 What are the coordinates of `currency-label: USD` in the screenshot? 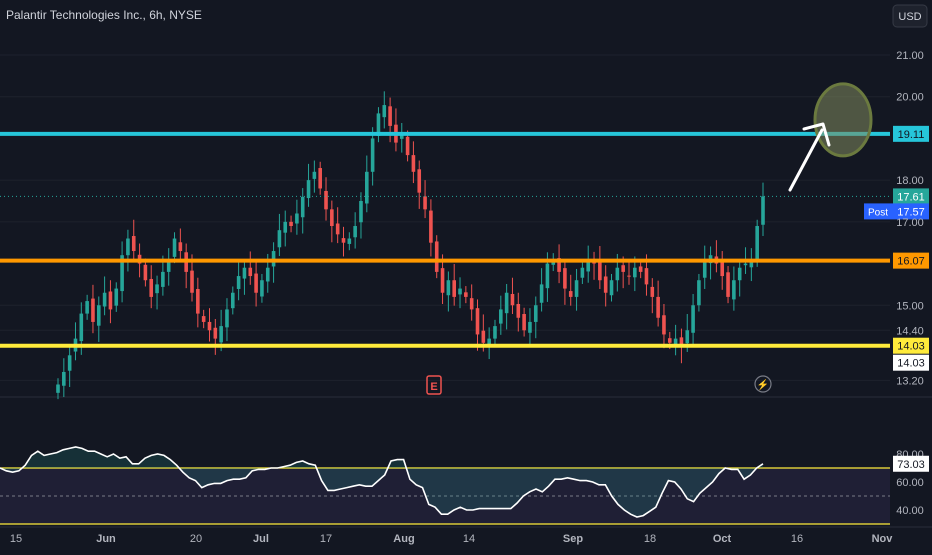 It's located at (909, 17).